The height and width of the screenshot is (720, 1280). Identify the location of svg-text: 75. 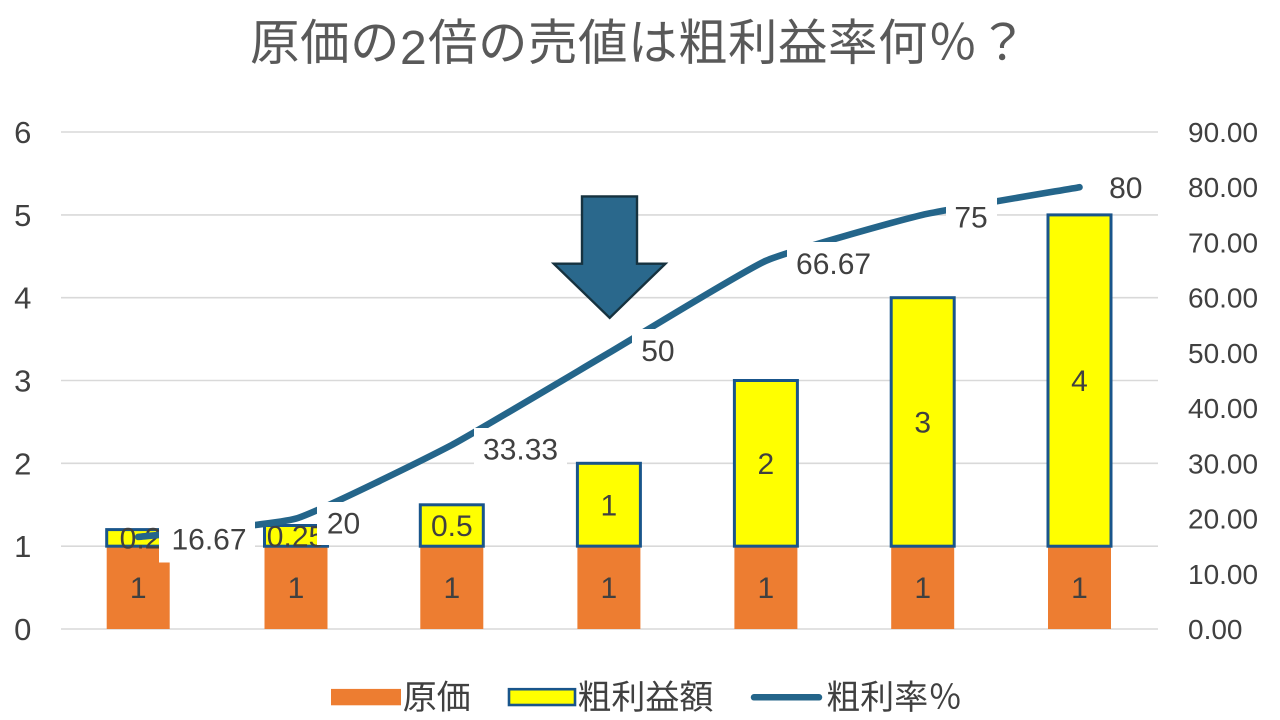
(970, 217).